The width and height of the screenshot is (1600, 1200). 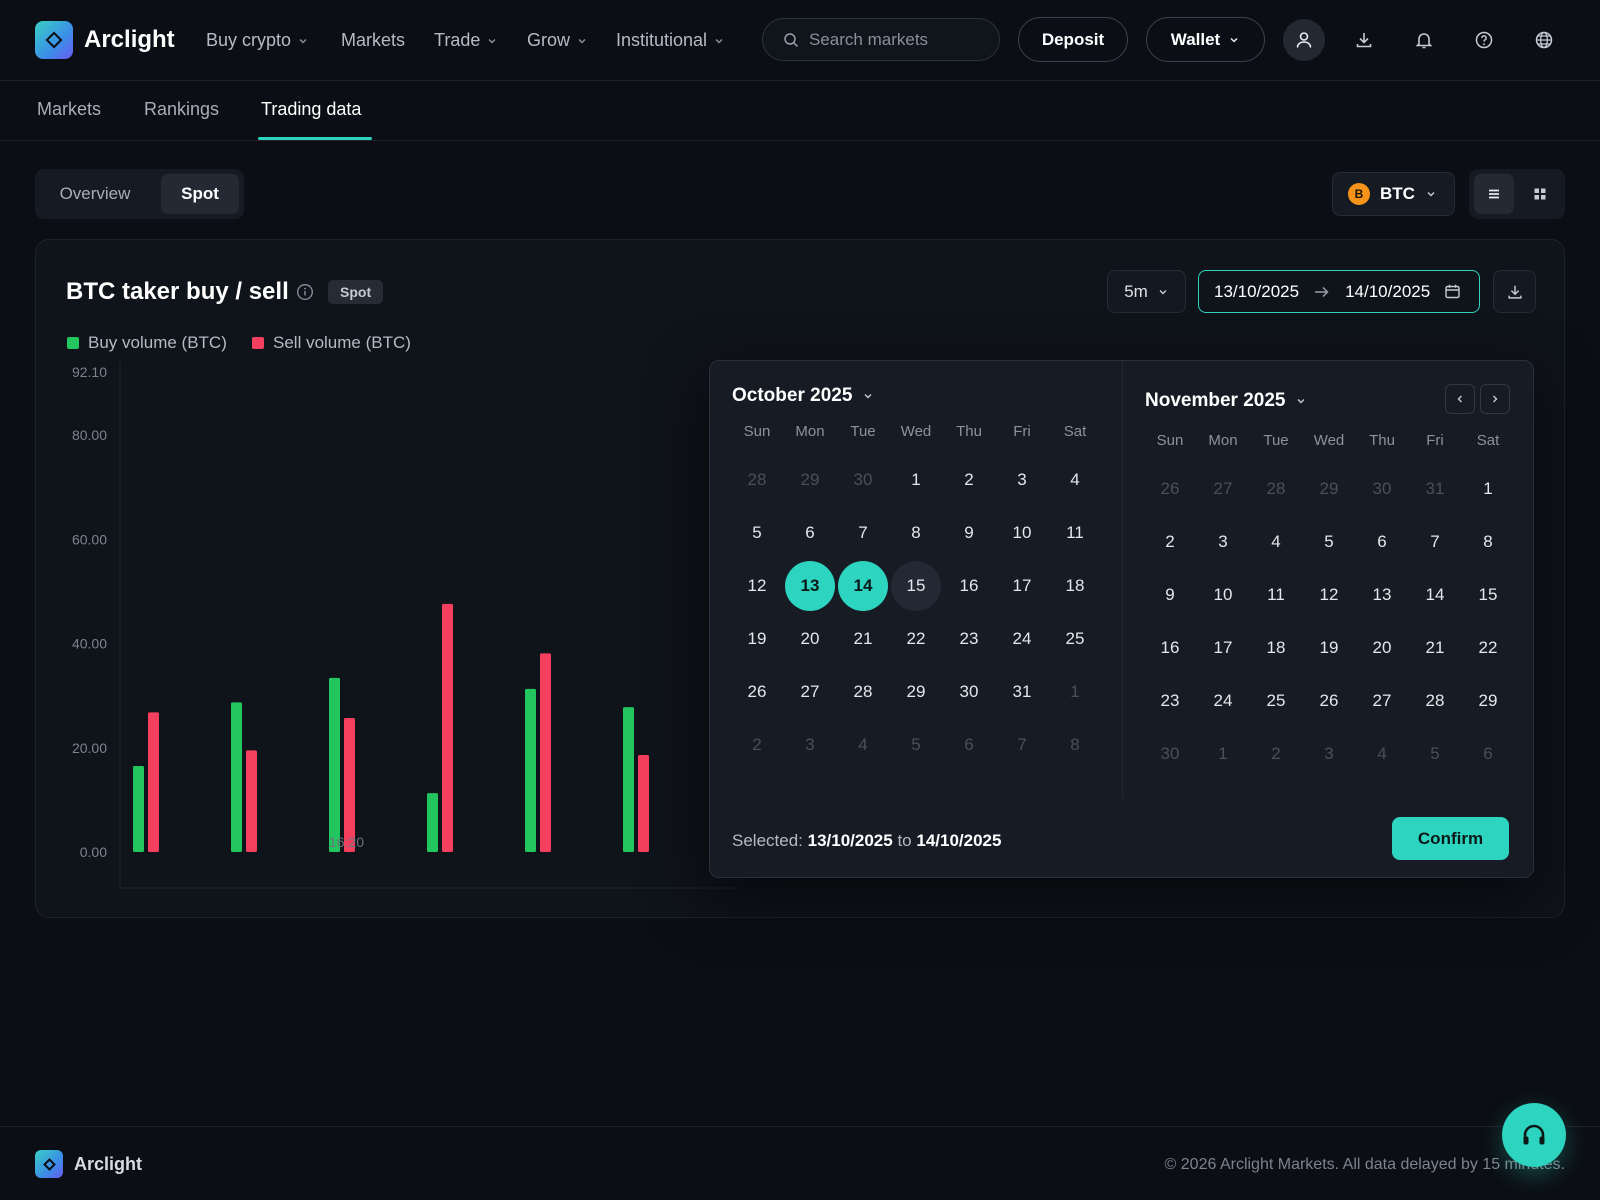 What do you see at coordinates (803, 396) in the screenshot?
I see `month-select-left: October 2025` at bounding box center [803, 396].